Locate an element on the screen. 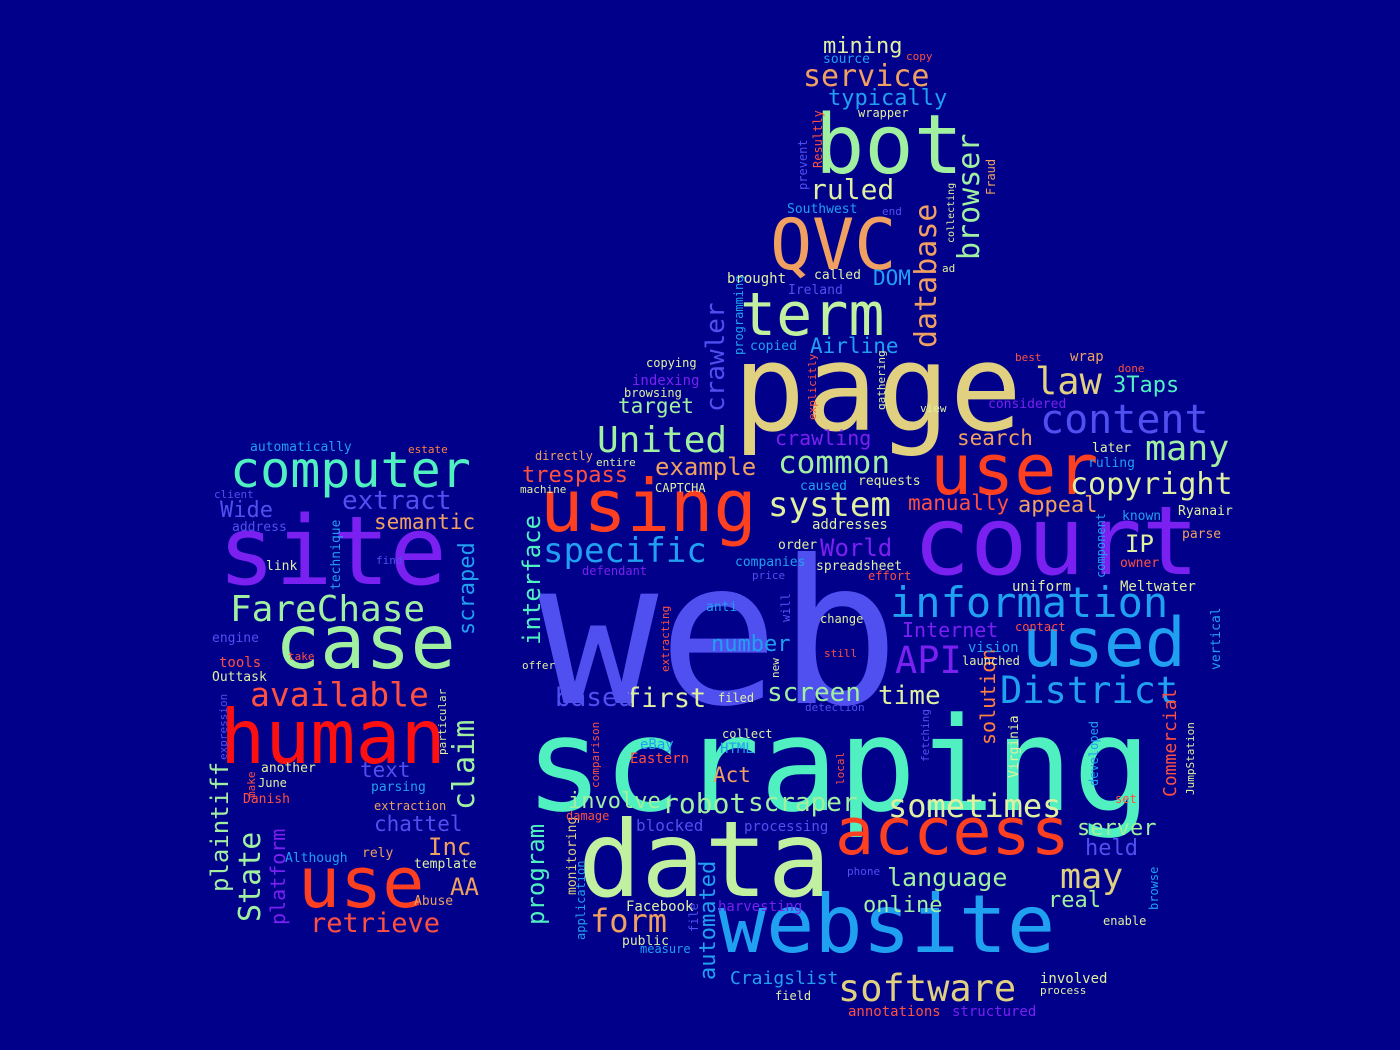 The image size is (1400, 1050). word-world: World is located at coordinates (856, 548).